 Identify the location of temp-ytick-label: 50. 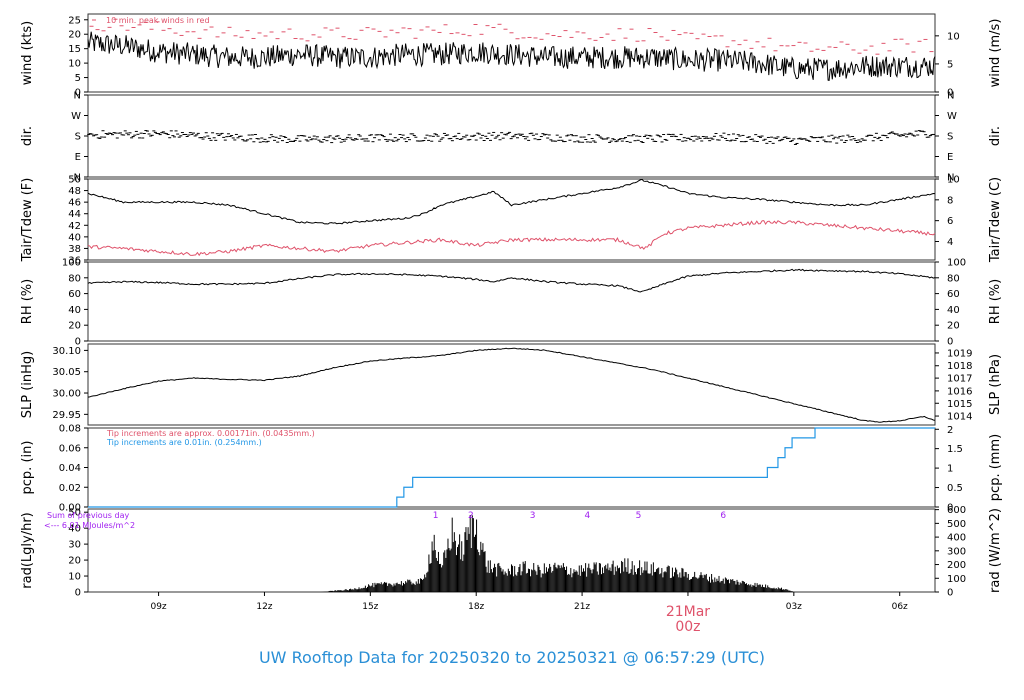
(74, 180).